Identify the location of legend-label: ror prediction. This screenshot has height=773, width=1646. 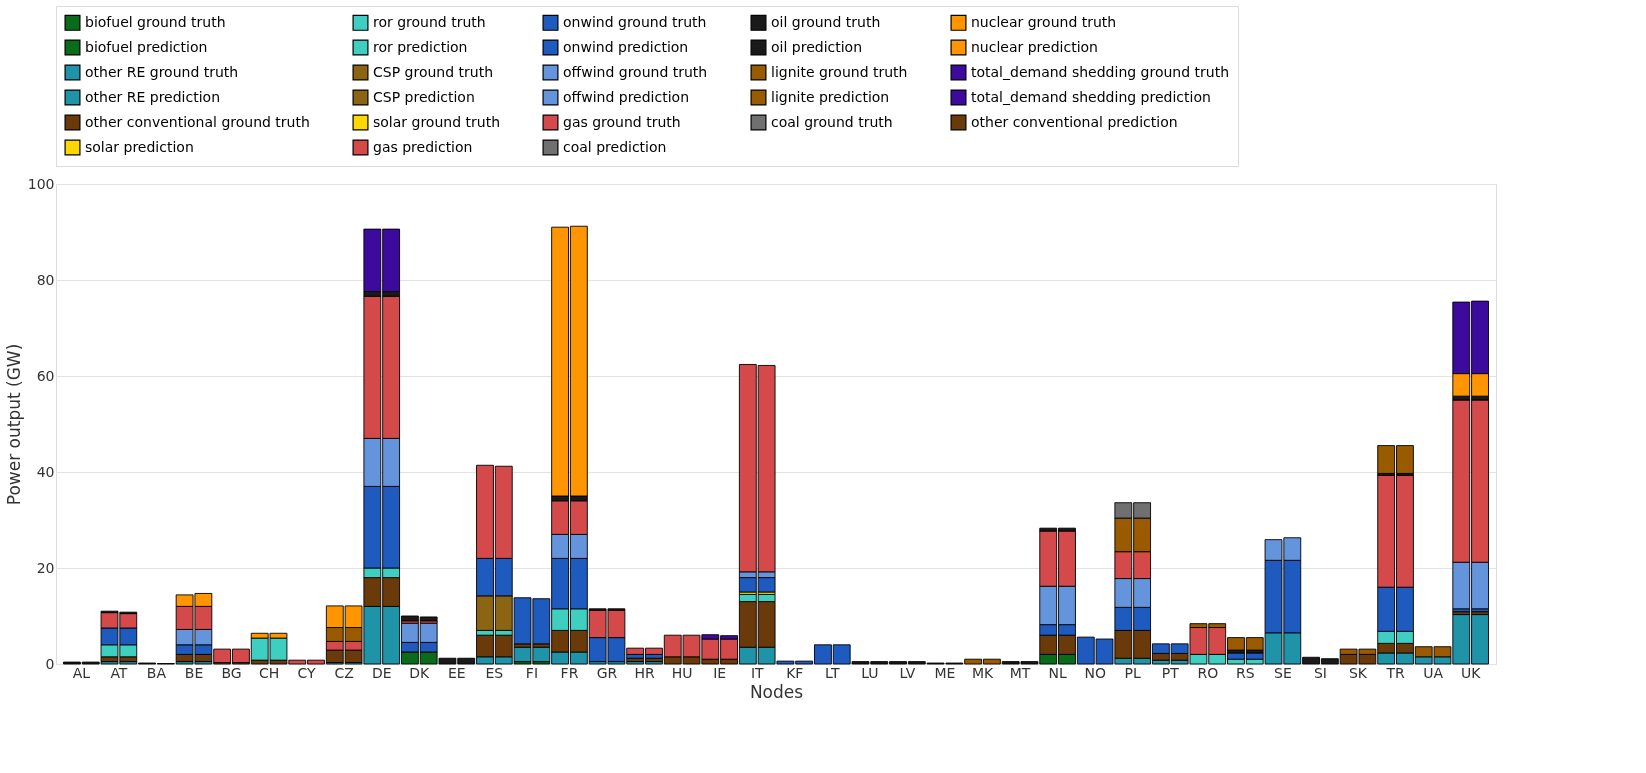
(420, 46).